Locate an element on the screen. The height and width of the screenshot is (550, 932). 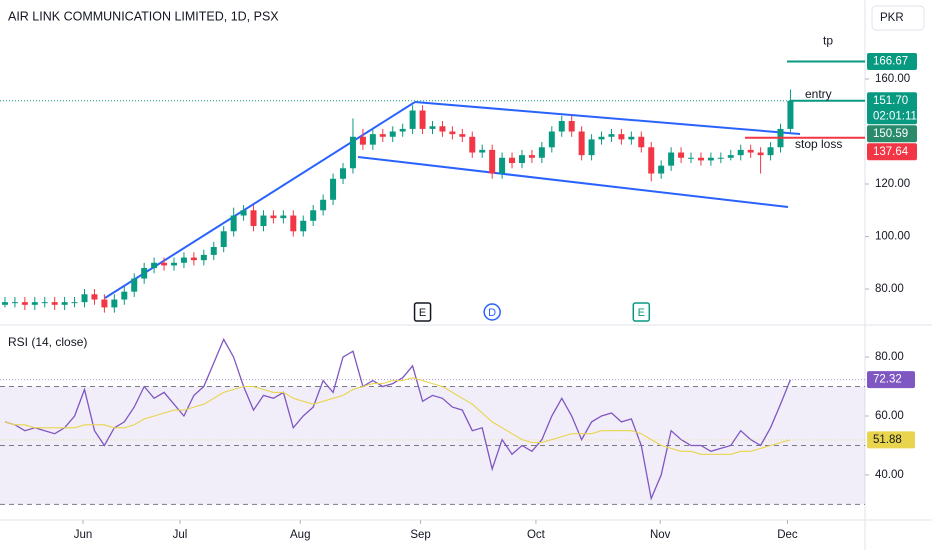
level-note: entry is located at coordinates (818, 94).